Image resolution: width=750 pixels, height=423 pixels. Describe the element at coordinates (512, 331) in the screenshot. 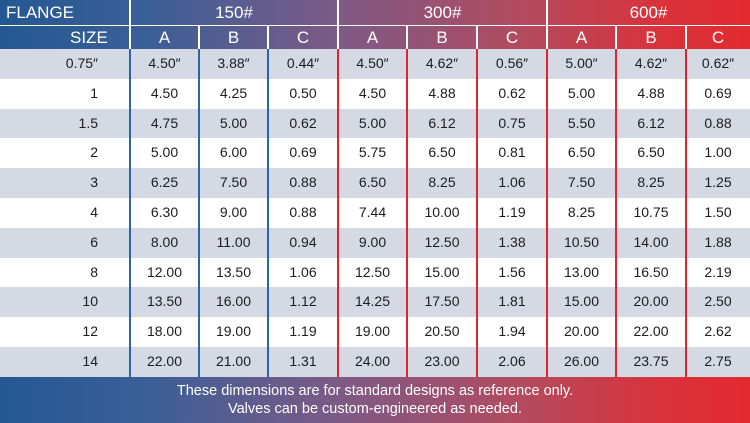

I see `value-cell: 1.94` at that location.